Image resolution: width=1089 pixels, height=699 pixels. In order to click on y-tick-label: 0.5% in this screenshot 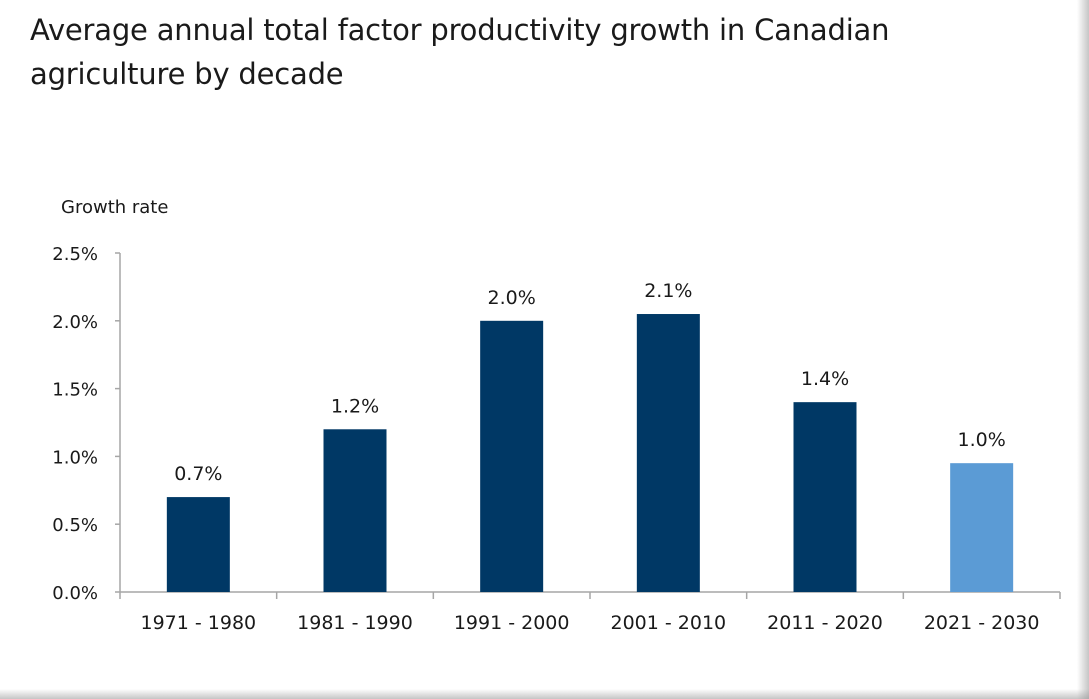, I will do `click(75, 525)`.